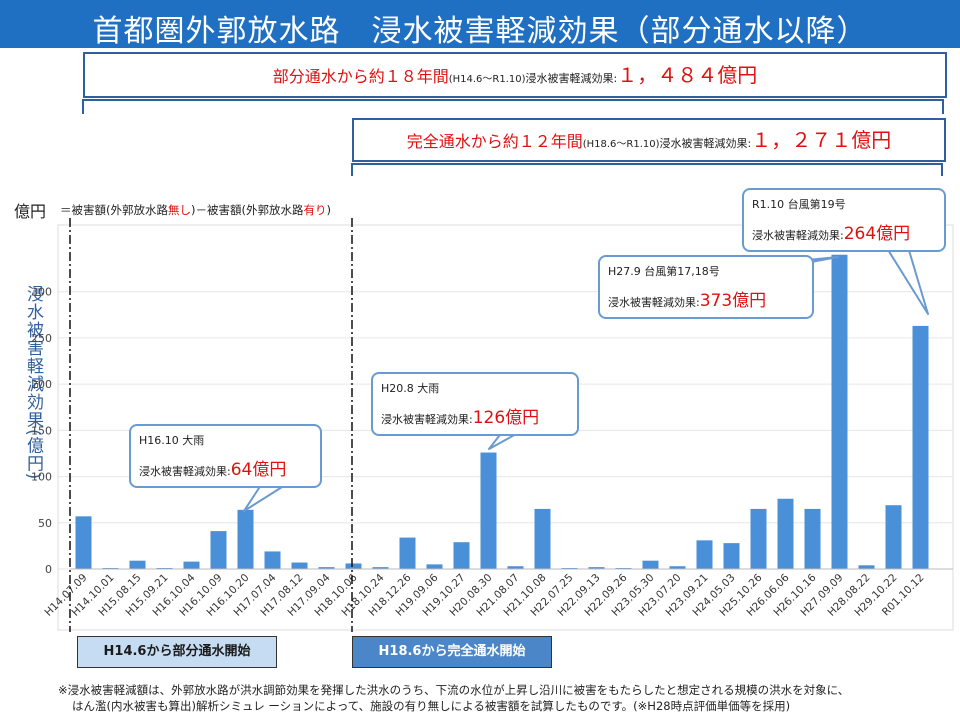 This screenshot has width=960, height=720. What do you see at coordinates (812, 538) in the screenshot?
I see `bar-H26.10.16` at bounding box center [812, 538].